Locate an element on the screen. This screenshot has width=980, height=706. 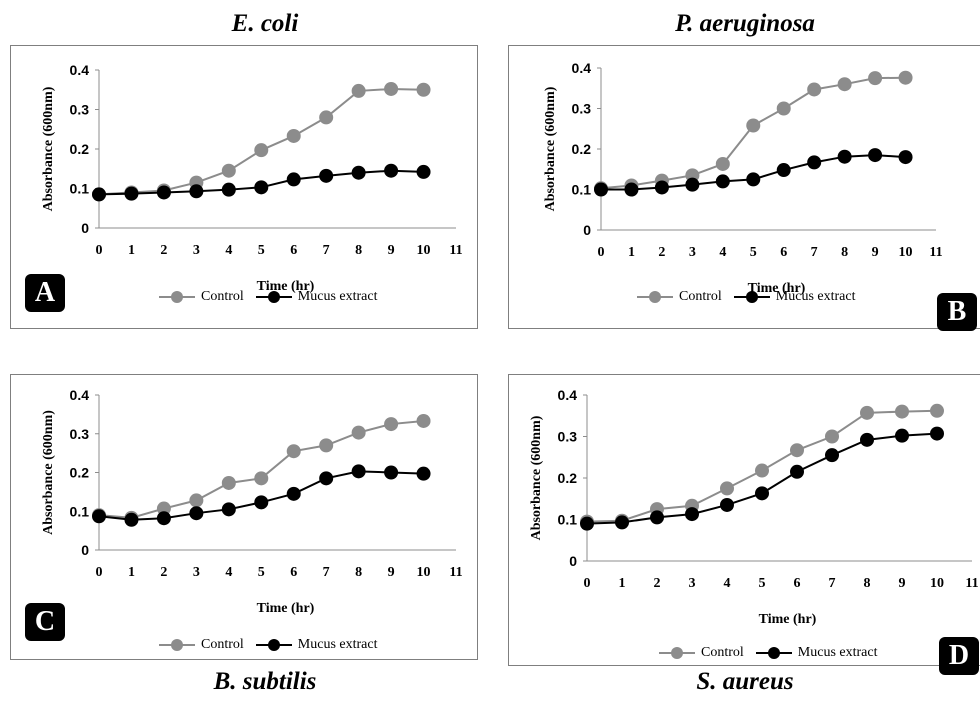
x-tick-label: 8 is located at coordinates (867, 583).